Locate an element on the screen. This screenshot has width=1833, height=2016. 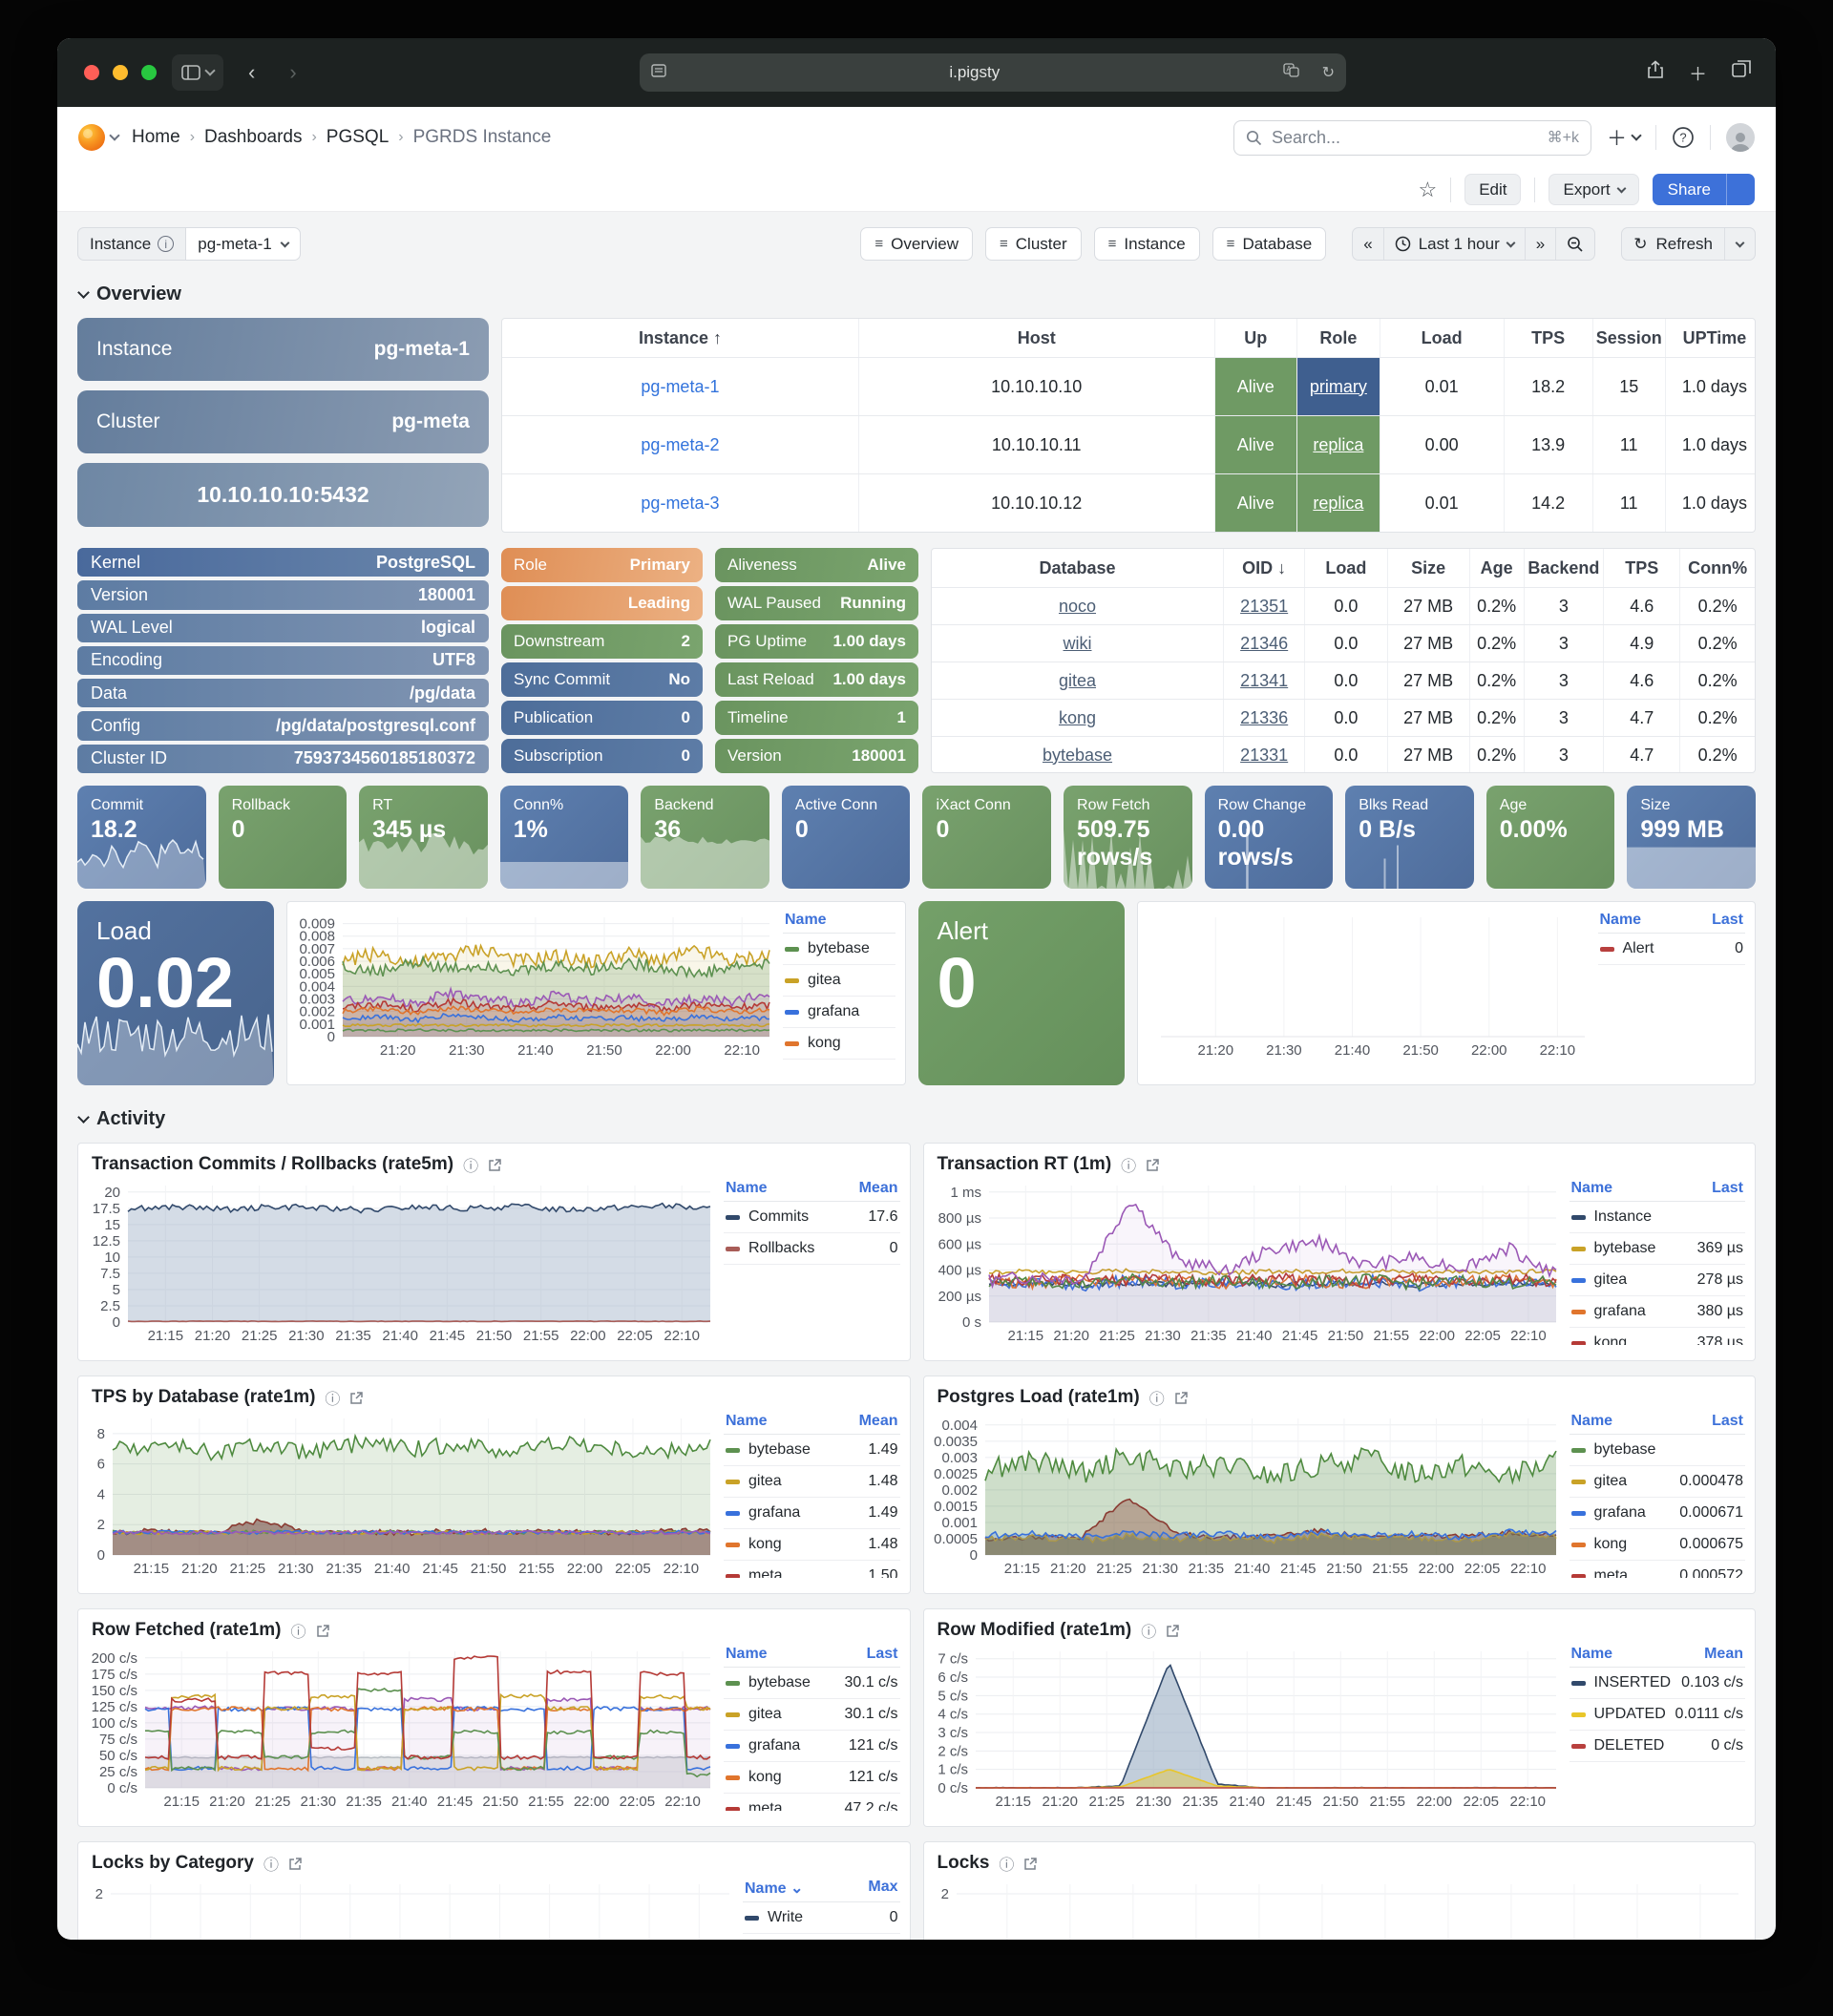
chart-plot: 21:20 21:30 21:40 21:50 22:00 22:10 is located at coordinates (1368, 985).